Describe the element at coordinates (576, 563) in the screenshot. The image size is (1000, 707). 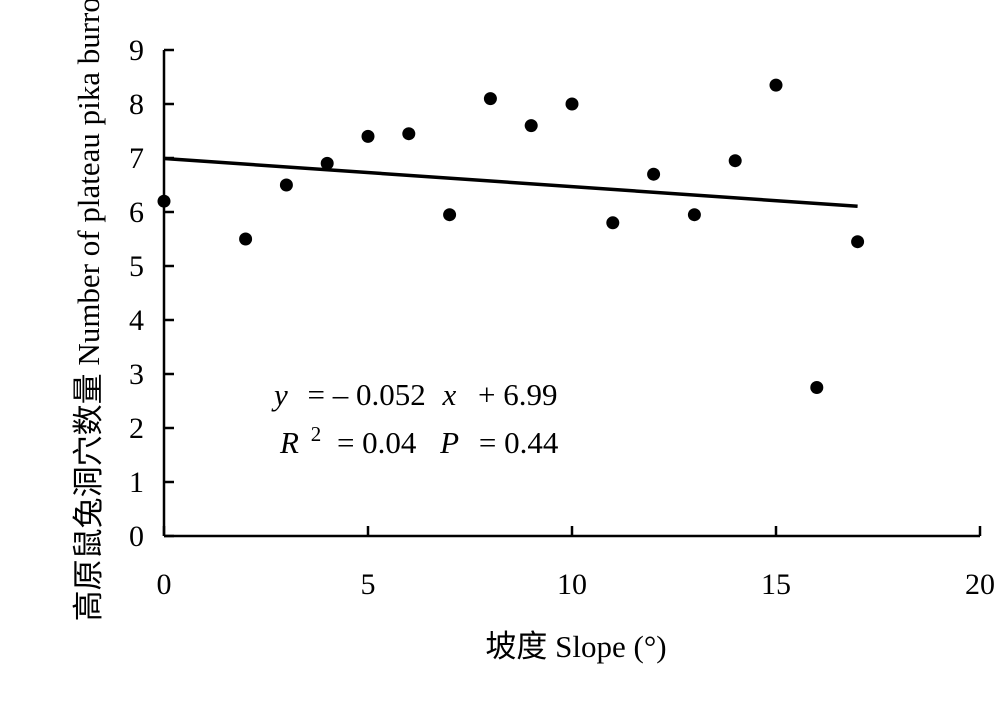
I see `x-axis-ticks: 0 5 10 15 20` at that location.